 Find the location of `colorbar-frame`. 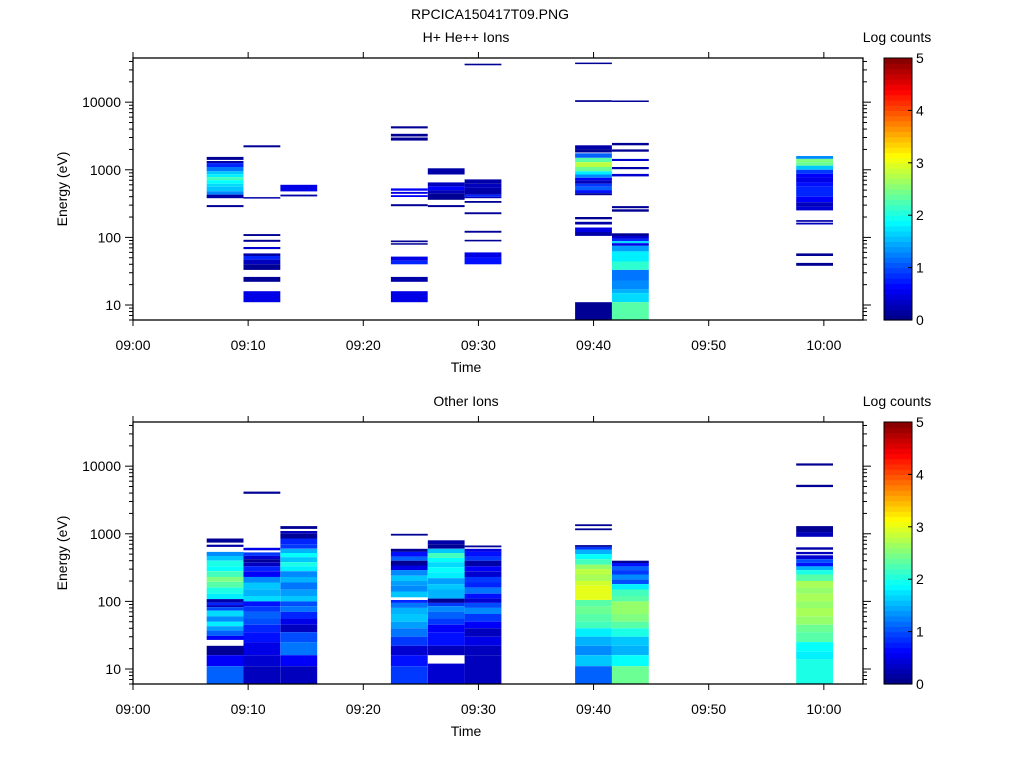

colorbar-frame is located at coordinates (898, 189).